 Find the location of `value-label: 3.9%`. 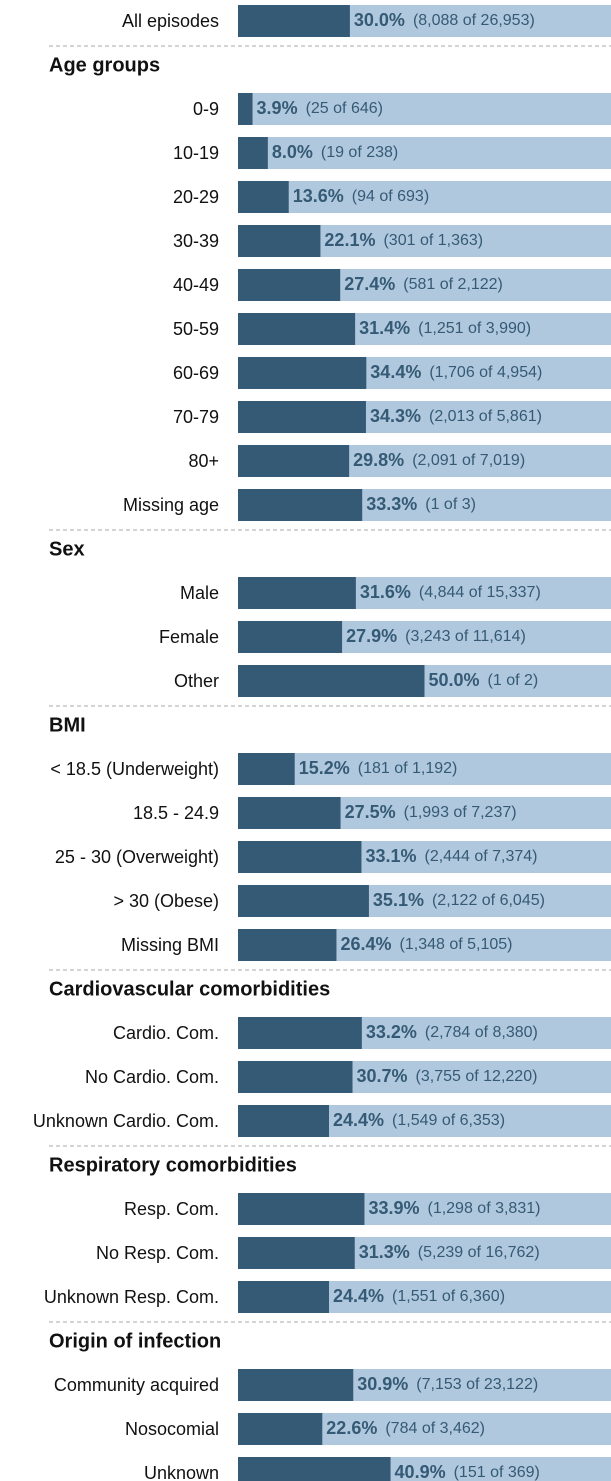

value-label: 3.9% is located at coordinates (277, 108).